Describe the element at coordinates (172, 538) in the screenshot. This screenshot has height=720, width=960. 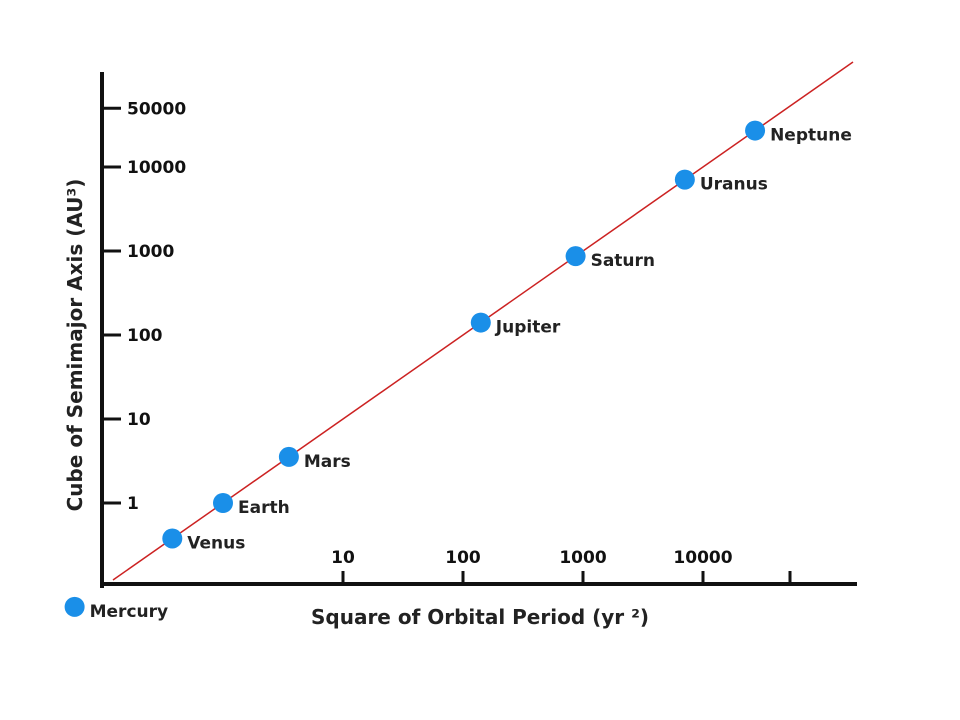
I see `data-point-venus` at that location.